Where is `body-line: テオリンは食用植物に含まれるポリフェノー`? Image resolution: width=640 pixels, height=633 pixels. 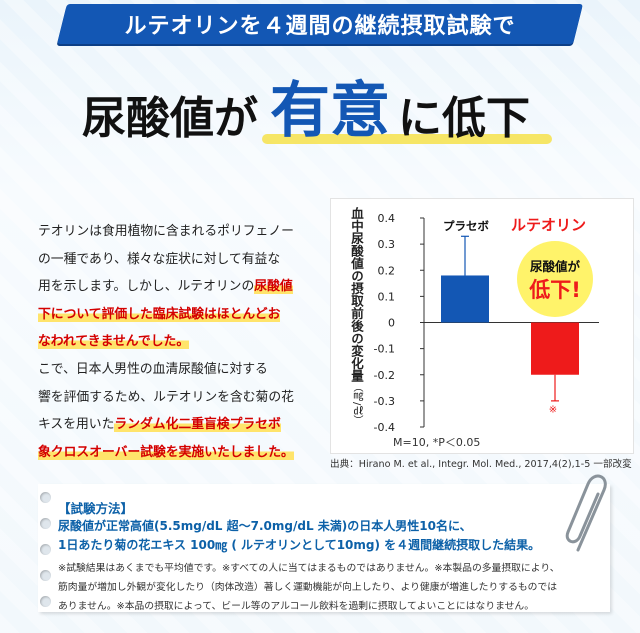
body-line: テオリンは食用植物に含まれるポリフェノー is located at coordinates (171, 232).